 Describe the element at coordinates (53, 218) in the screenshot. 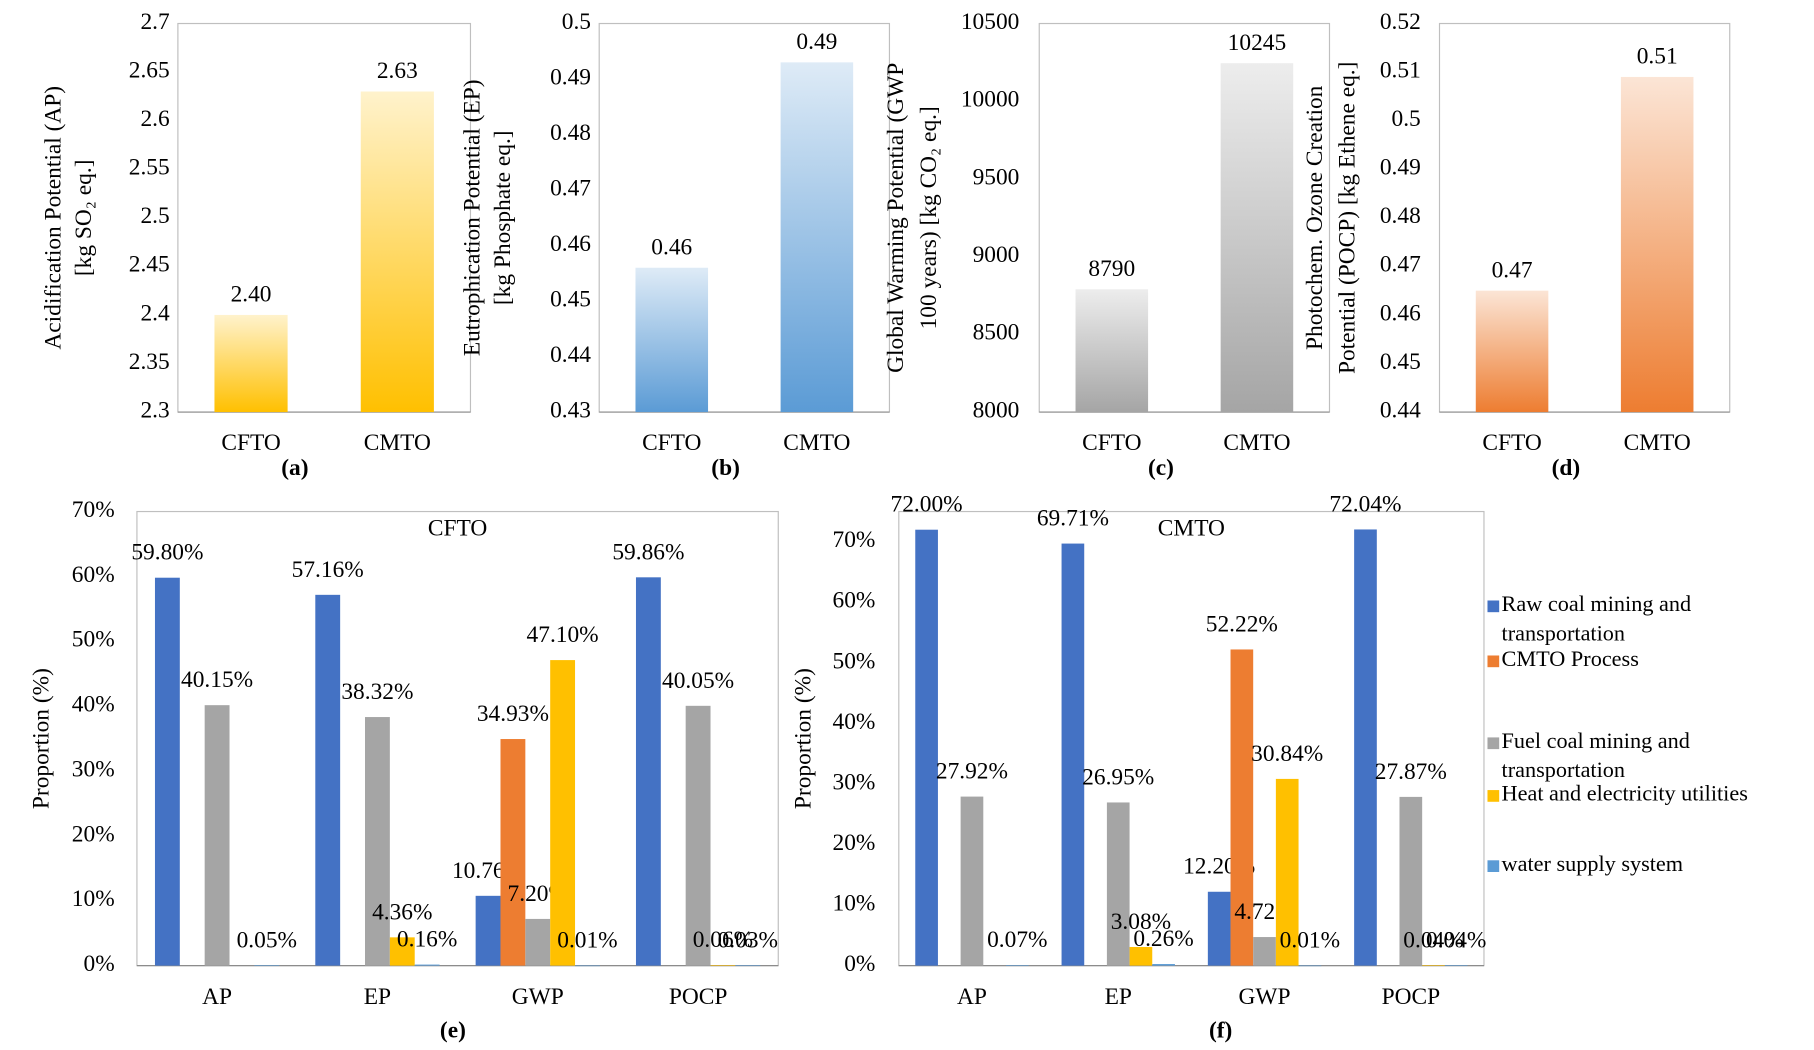

I see `y-axis-label: Acidification Potential (AP)` at that location.